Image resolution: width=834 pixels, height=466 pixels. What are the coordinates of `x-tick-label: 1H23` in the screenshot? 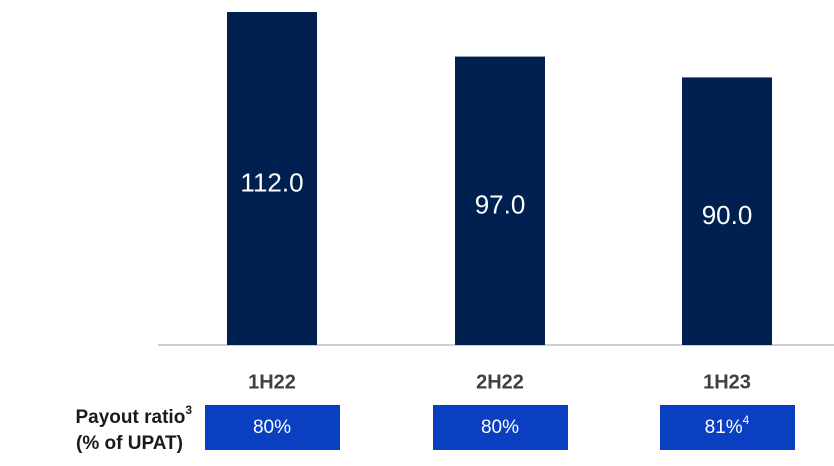 It's located at (727, 382).